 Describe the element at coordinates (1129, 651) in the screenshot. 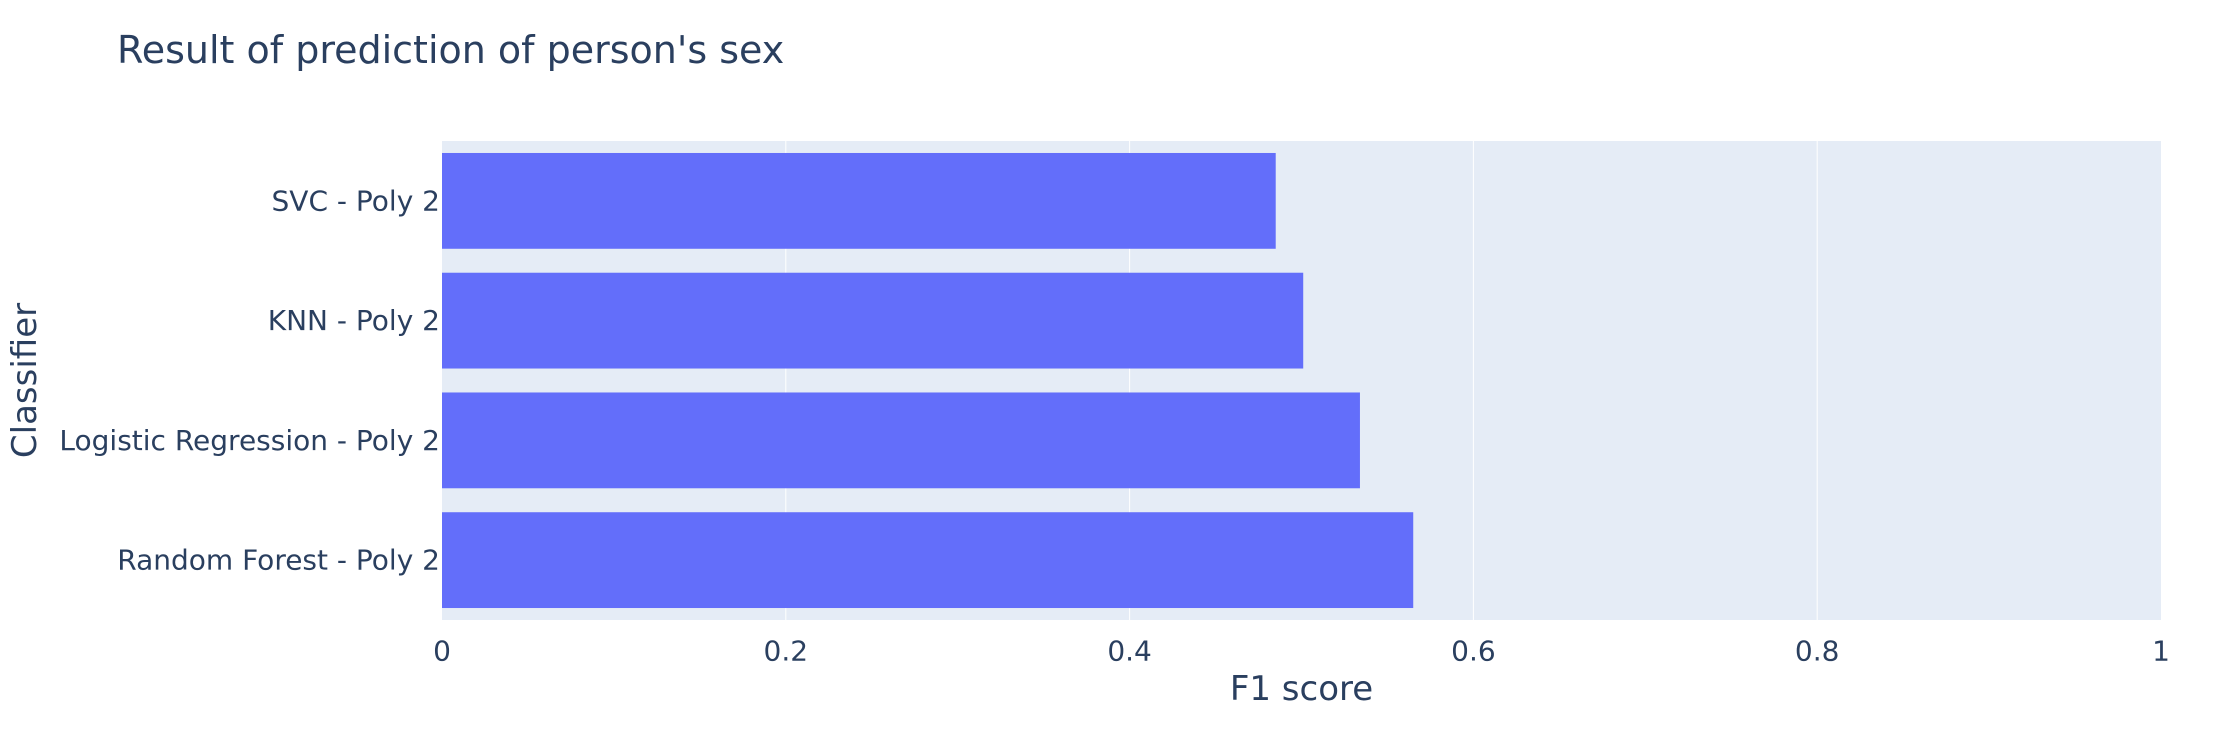

I see `x-tick-label: 0.4` at that location.